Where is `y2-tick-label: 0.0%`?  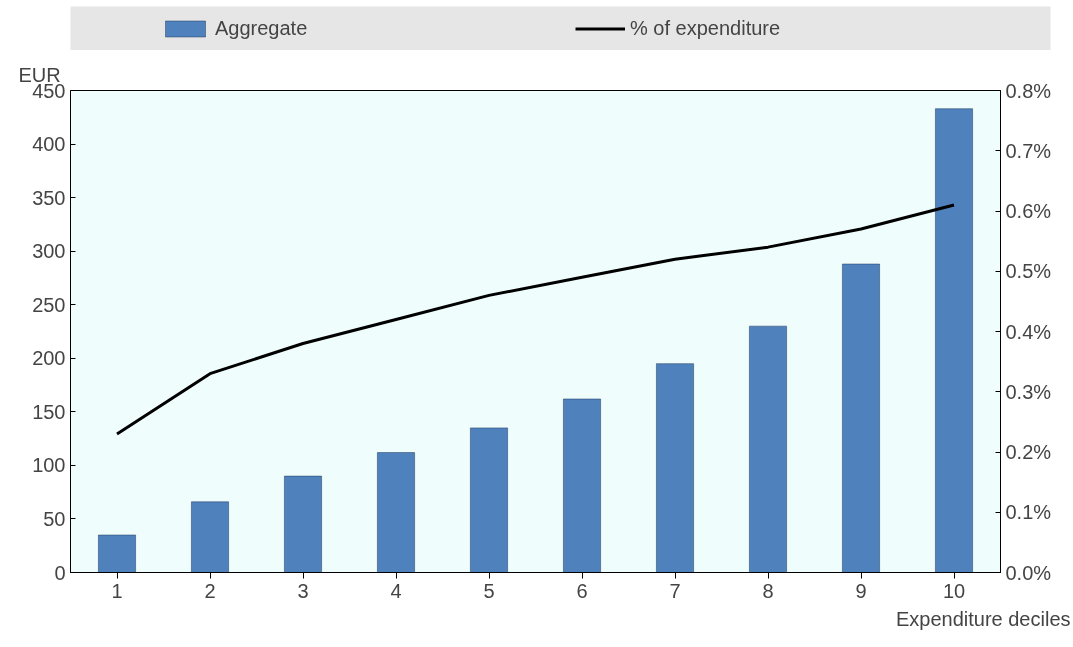
y2-tick-label: 0.0% is located at coordinates (1028, 572).